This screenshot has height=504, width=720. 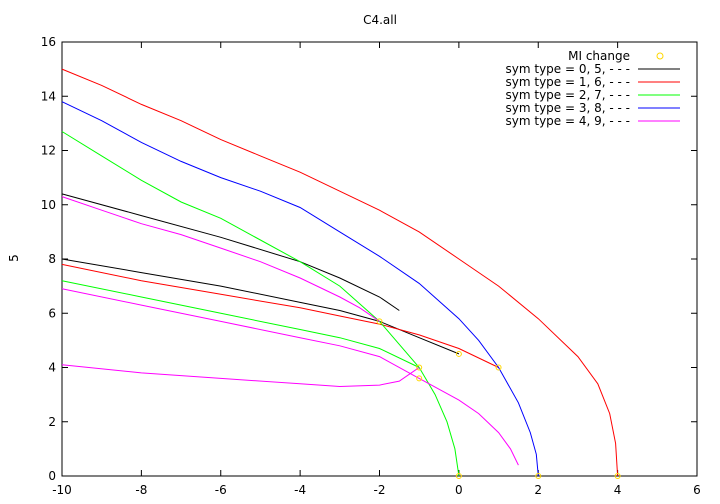 I want to click on markers-layer, so click(x=498, y=398).